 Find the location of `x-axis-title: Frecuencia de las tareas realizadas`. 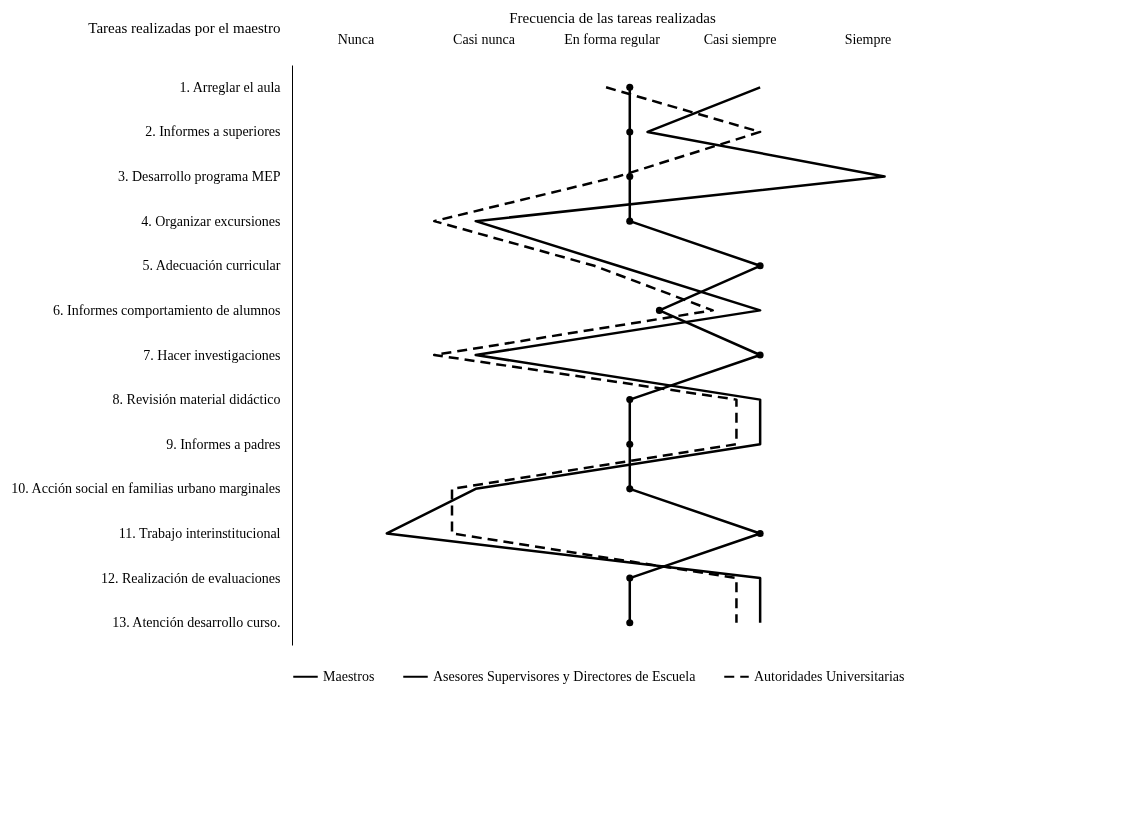

x-axis-title: Frecuencia de las tareas realizadas is located at coordinates (612, 17).